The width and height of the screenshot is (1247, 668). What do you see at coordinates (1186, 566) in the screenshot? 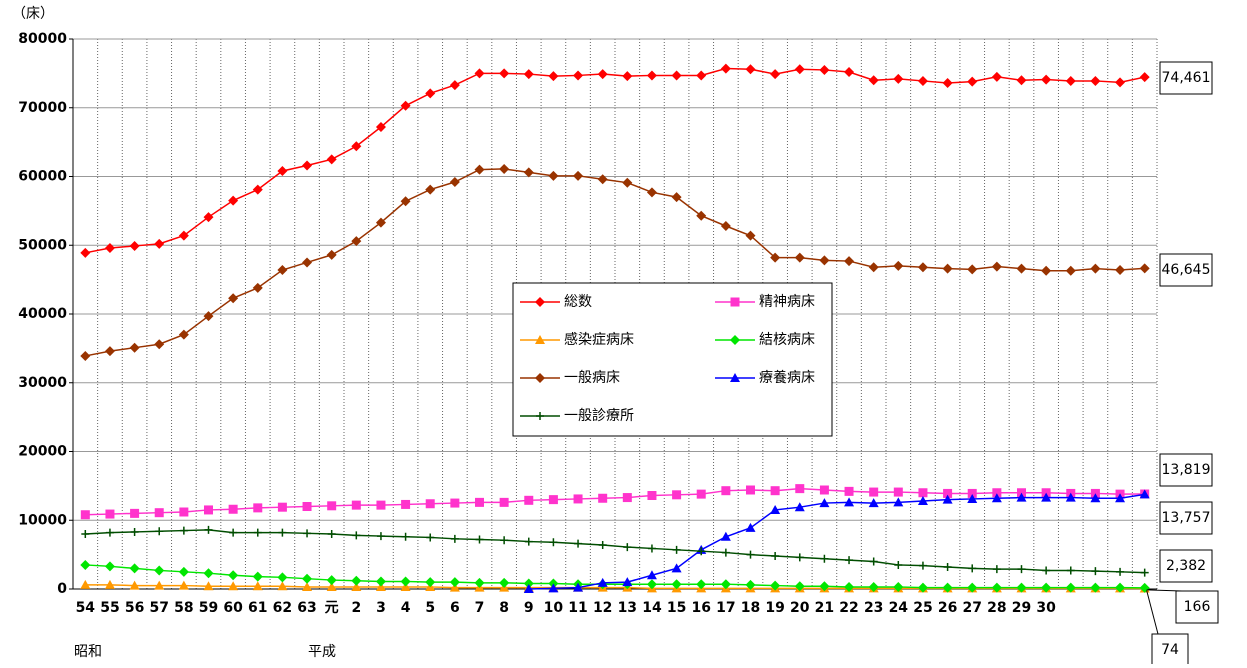
I see `value-label: 2,382` at bounding box center [1186, 566].